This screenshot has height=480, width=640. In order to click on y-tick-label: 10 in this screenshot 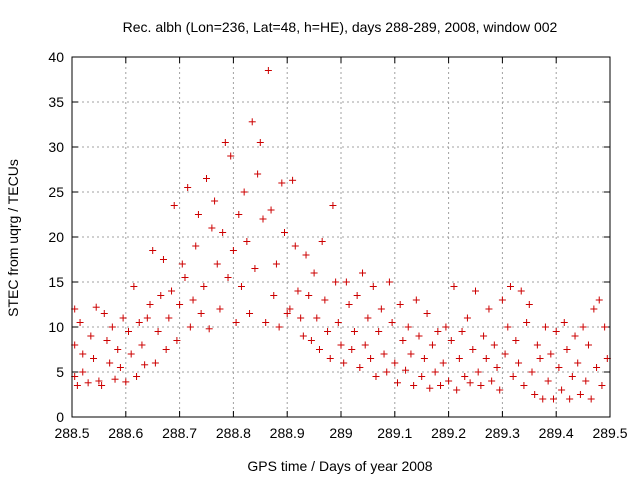, I will do `click(56, 327)`.